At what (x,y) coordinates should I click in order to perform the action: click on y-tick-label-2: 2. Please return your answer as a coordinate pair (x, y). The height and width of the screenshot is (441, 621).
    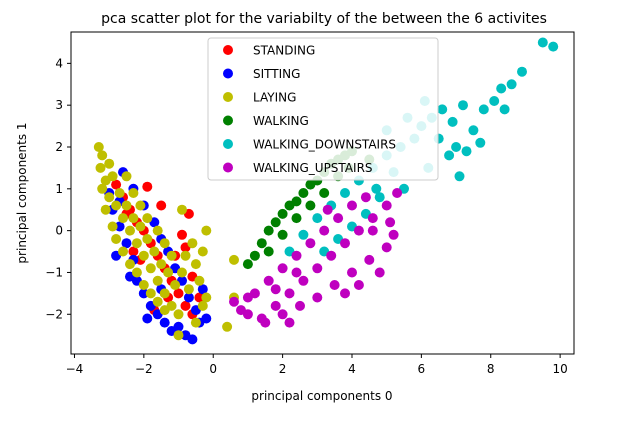
    Looking at the image, I should click on (59, 147).